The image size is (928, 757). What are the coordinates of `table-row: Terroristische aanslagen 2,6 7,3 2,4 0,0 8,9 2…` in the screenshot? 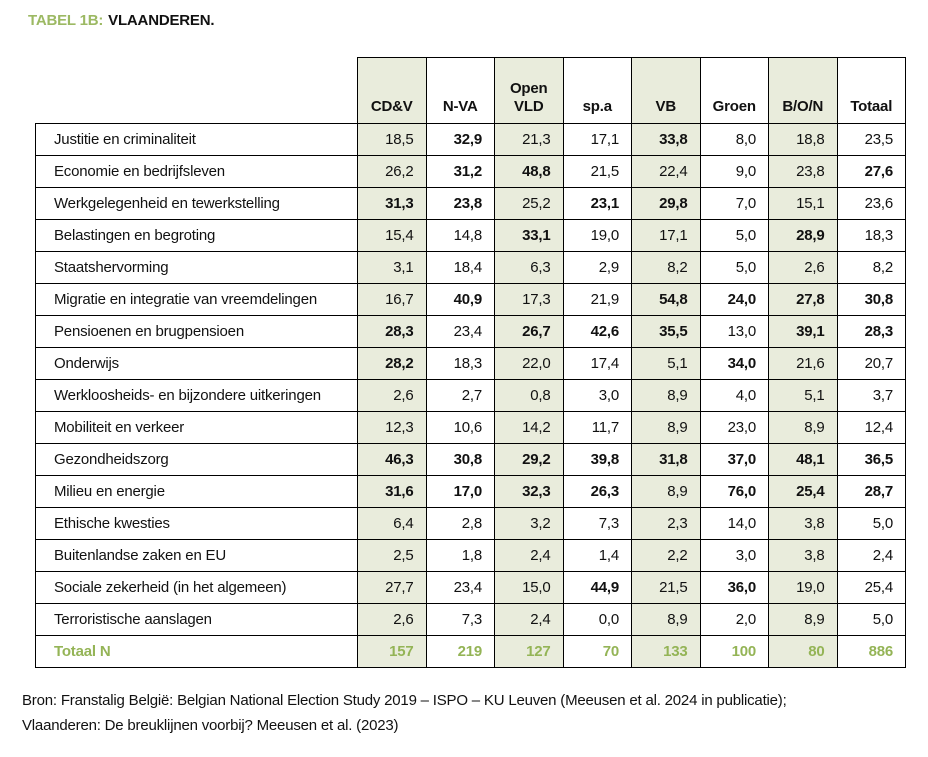 It's located at (470, 619).